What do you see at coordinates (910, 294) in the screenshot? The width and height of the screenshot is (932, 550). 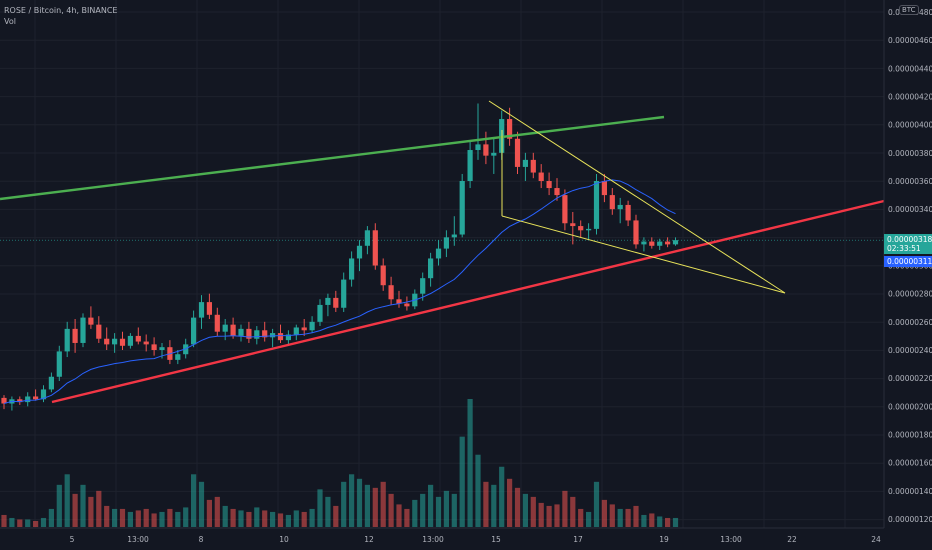 I see `price-axis-tick: 0.00000280` at bounding box center [910, 294].